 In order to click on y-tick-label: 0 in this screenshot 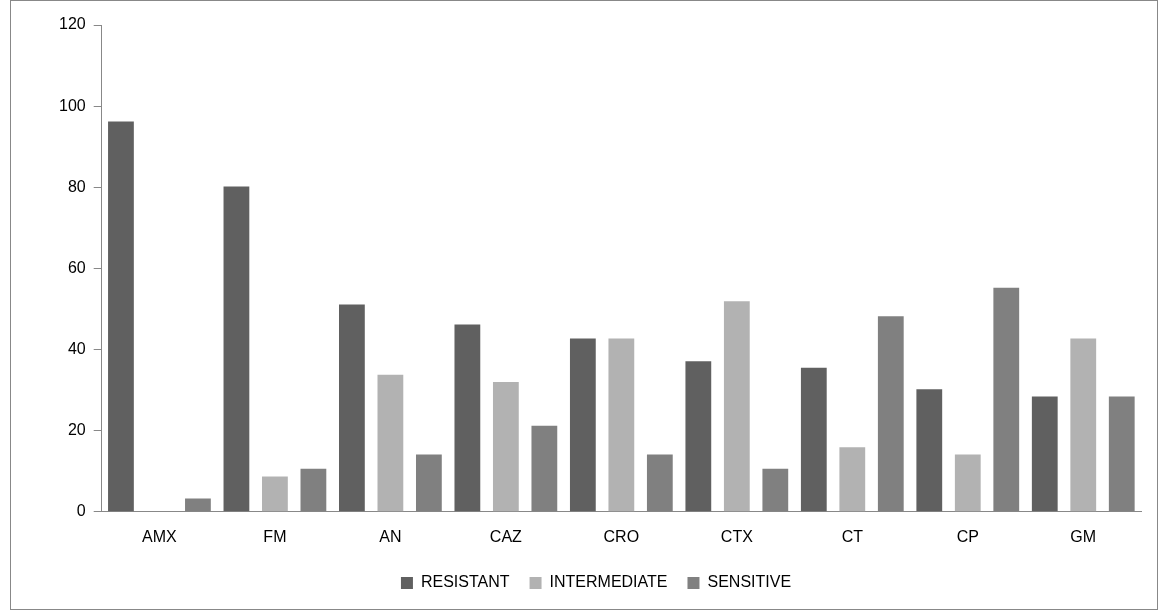, I will do `click(81, 511)`.